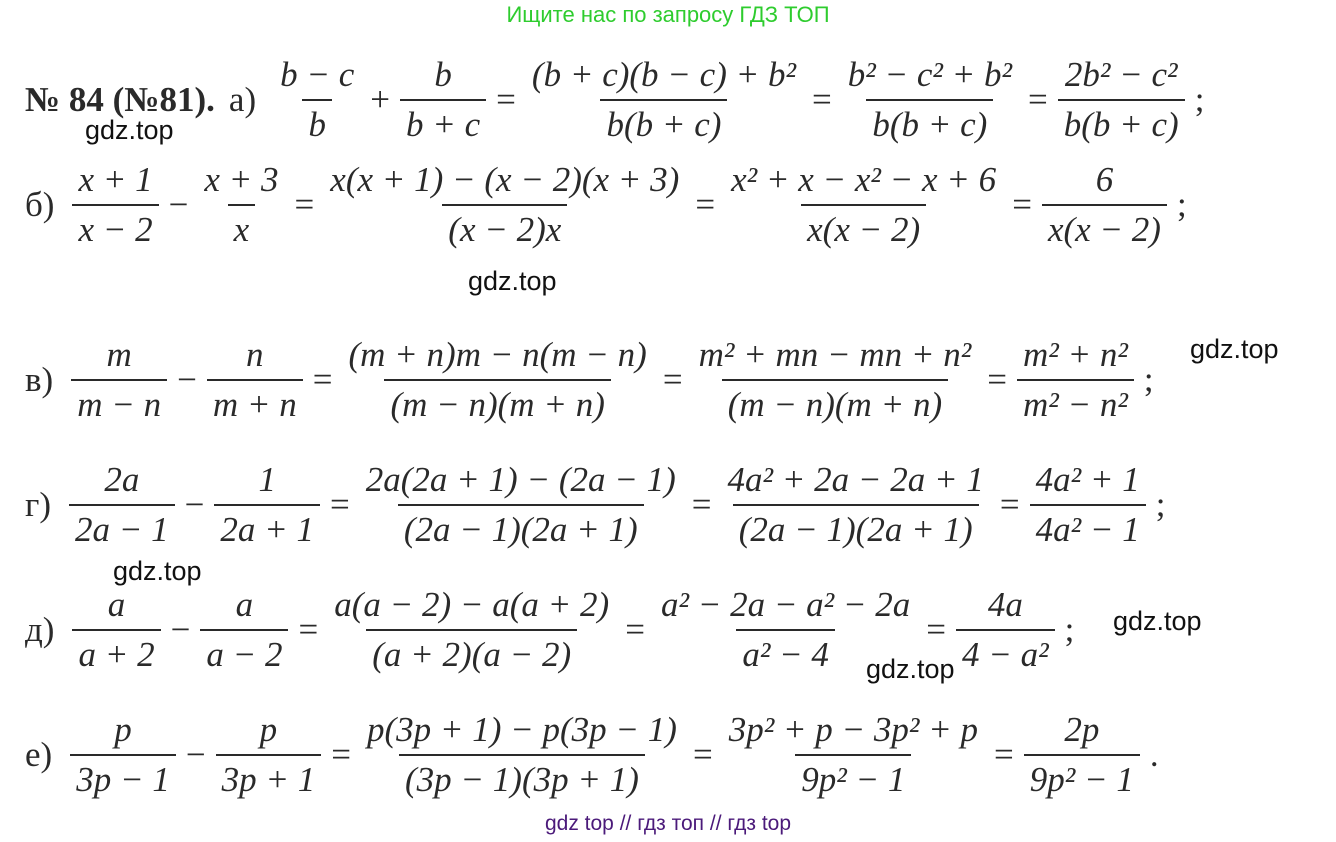  I want to click on fraction: x(x + 1) − (x − 2)(x + 3) (x − 2)x, so click(504, 205).